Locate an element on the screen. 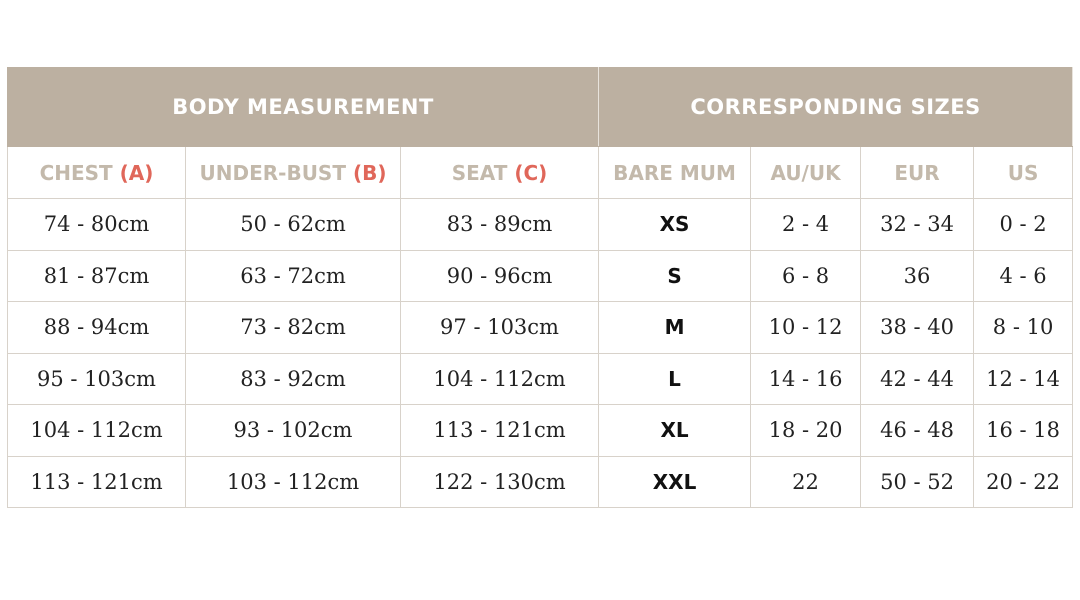 The height and width of the screenshot is (600, 1080). table-cell: 93 - 102cm is located at coordinates (293, 430).